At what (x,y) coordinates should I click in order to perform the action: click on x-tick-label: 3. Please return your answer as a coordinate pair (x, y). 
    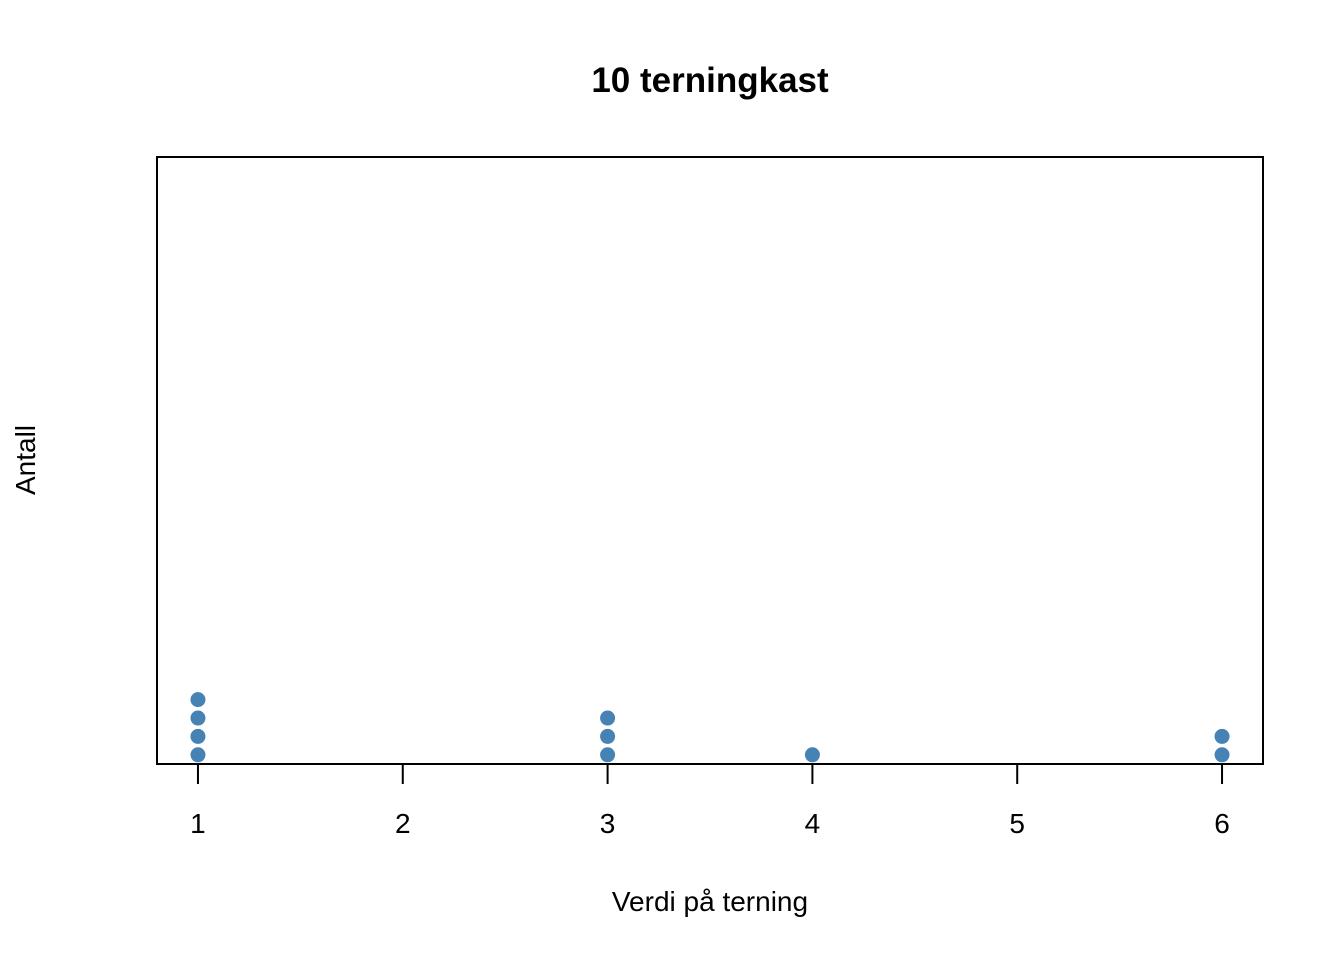
    Looking at the image, I should click on (608, 823).